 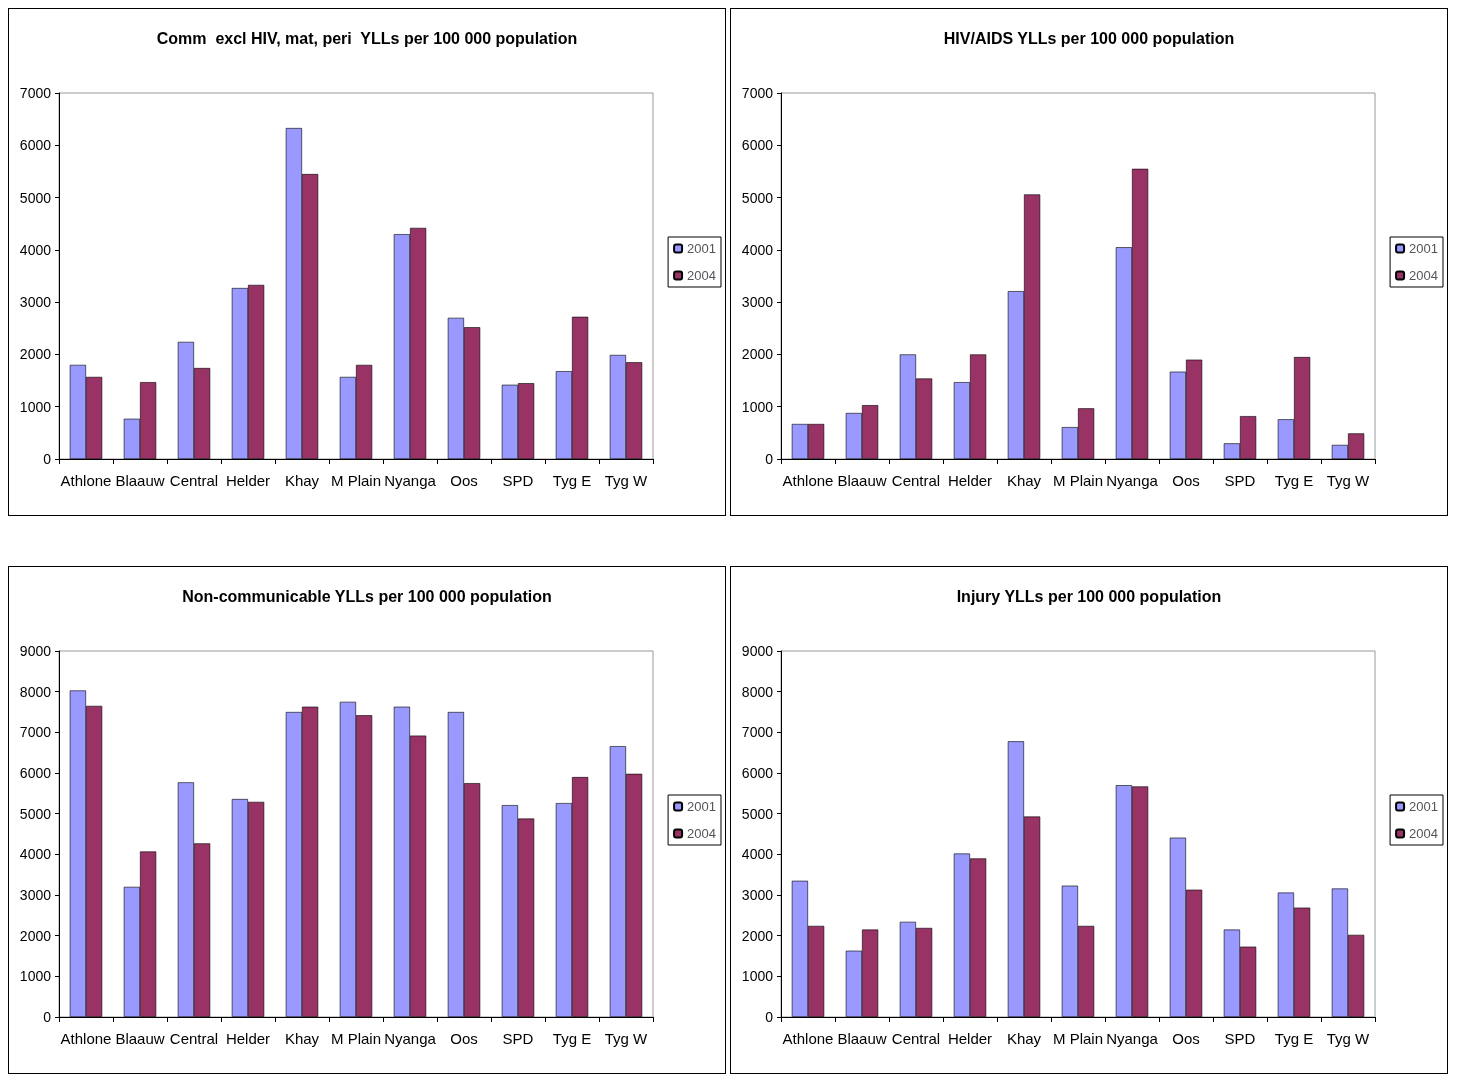 I want to click on chart-title: Comm excl HIV, mat, peri YLLs per 100 000 population, so click(x=367, y=38).